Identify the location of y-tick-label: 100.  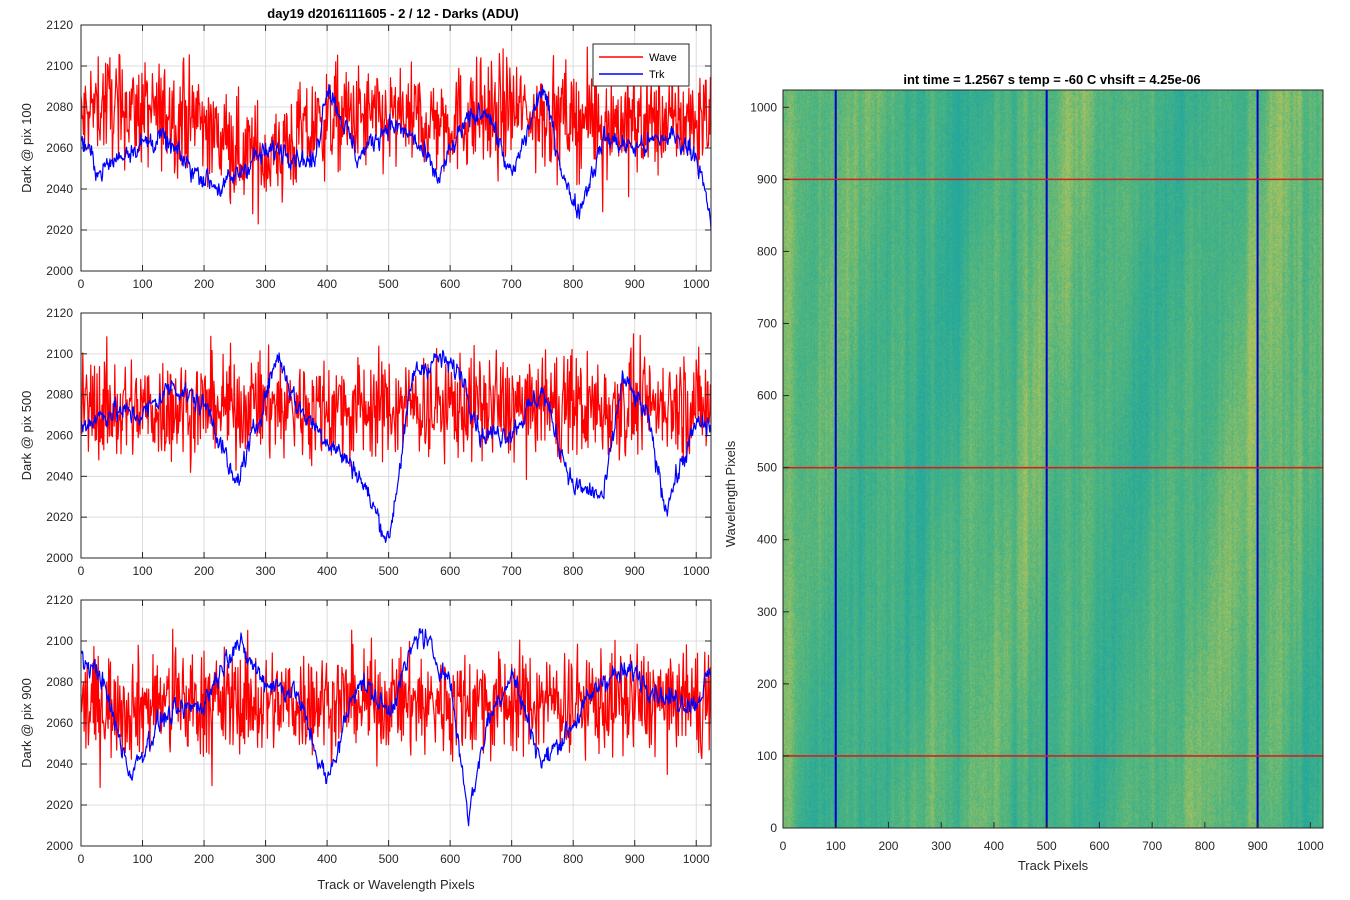
(767, 756).